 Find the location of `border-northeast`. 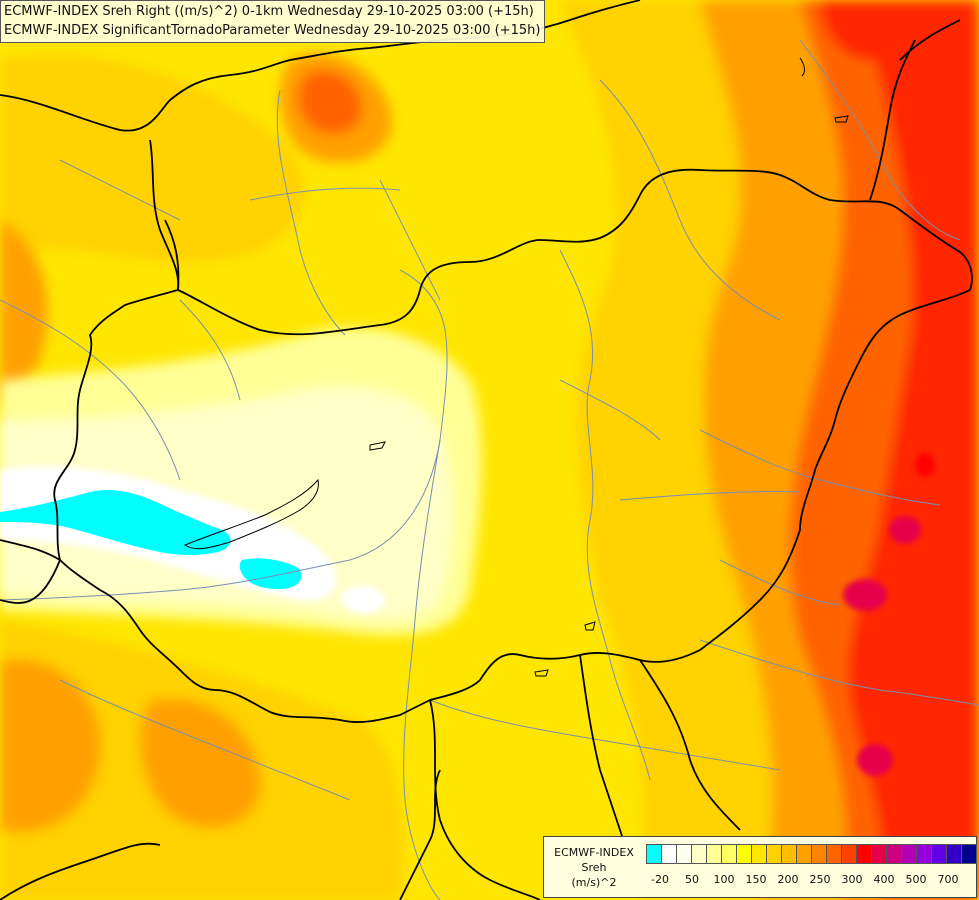

border-northeast is located at coordinates (930, 40).